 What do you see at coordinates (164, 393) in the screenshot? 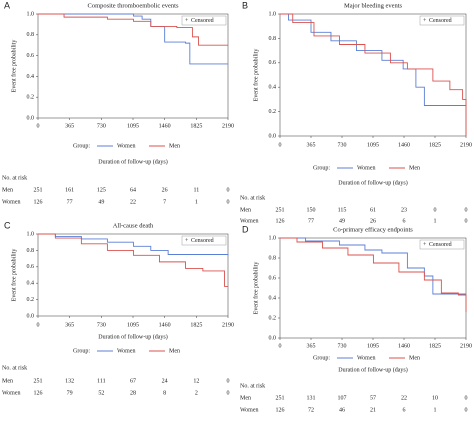
I see `risk-count: 8` at bounding box center [164, 393].